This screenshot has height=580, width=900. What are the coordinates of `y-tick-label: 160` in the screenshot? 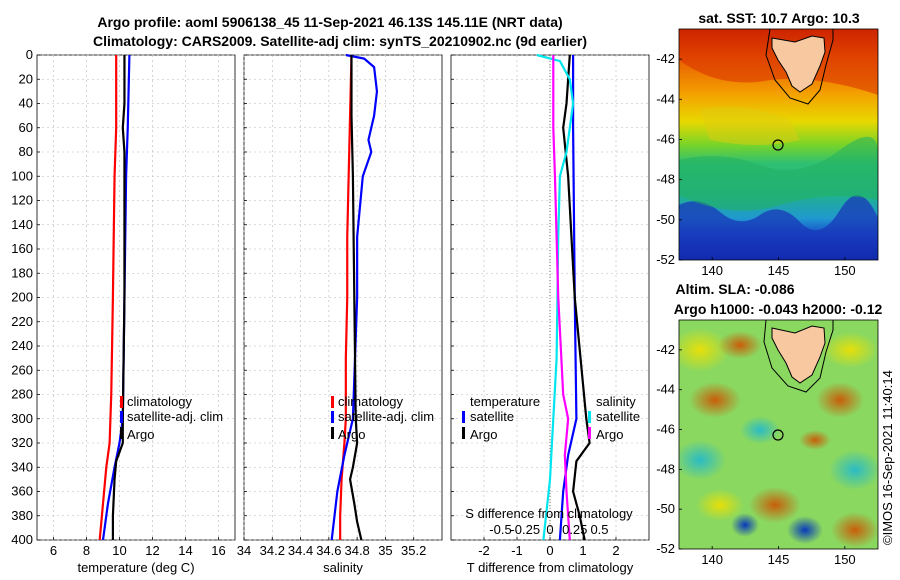 It's located at (22, 248).